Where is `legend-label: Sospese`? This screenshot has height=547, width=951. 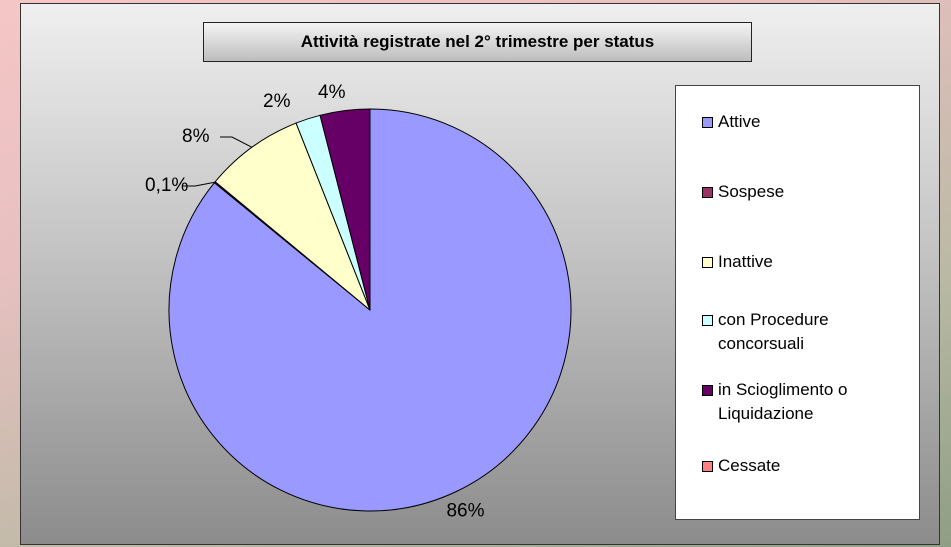
legend-label: Sospese is located at coordinates (751, 191).